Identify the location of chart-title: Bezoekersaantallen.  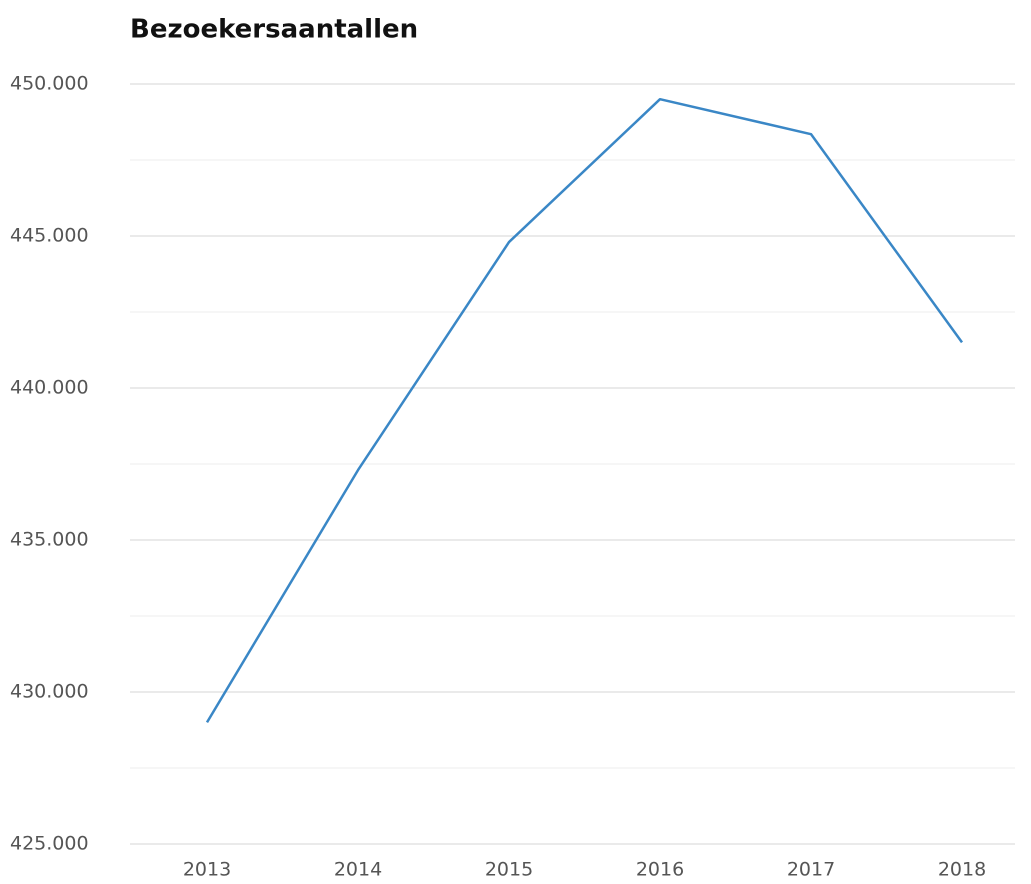
(274, 30).